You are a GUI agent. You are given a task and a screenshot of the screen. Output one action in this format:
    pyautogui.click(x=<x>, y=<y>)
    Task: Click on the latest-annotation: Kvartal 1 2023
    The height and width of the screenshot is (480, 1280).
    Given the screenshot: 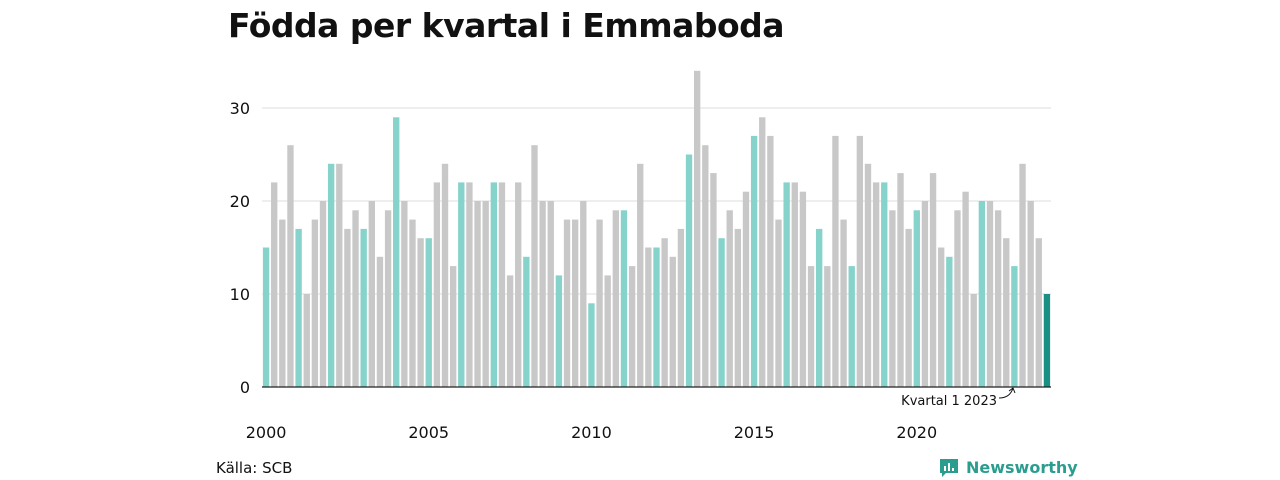 What is the action you would take?
    pyautogui.click(x=958, y=398)
    